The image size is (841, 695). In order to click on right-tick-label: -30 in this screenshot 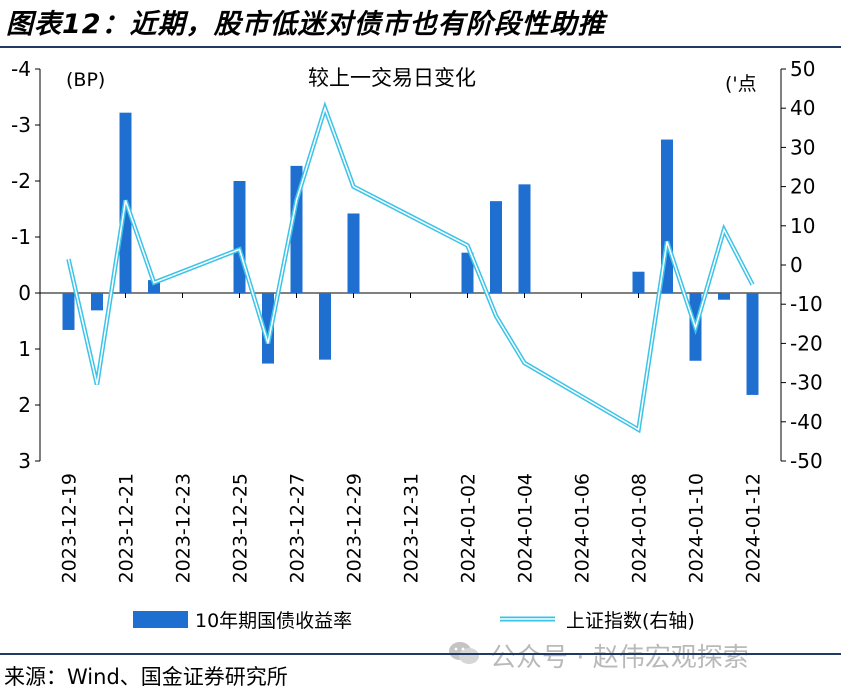, I will do `click(806, 383)`.